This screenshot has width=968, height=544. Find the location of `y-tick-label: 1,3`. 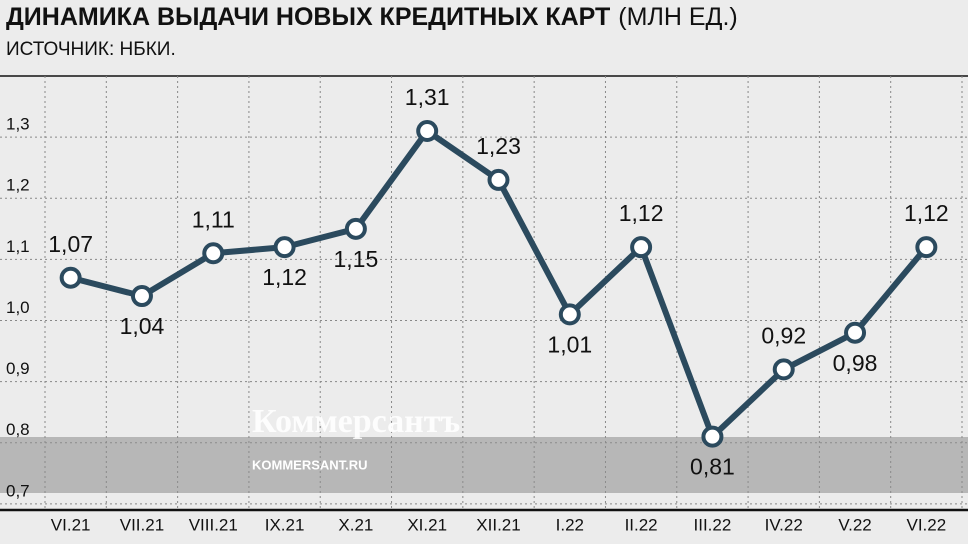

y-tick-label: 1,3 is located at coordinates (18, 124).